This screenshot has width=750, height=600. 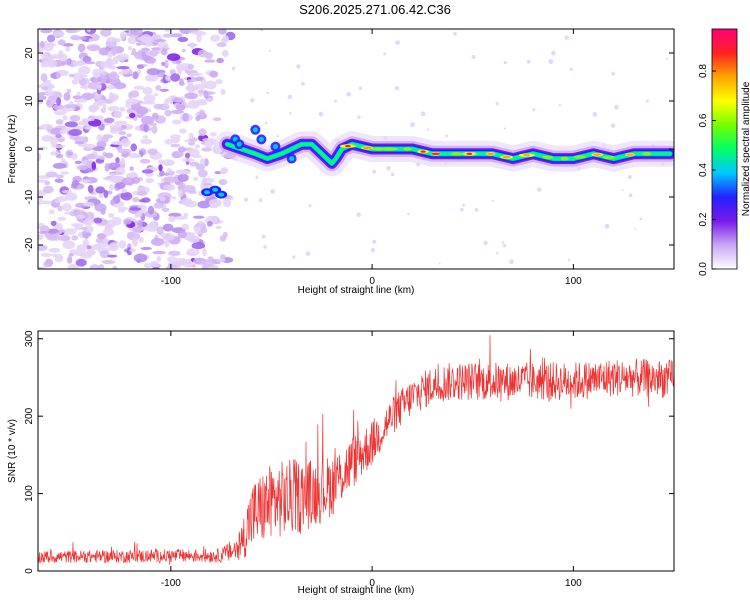 I want to click on chart-title: S206.2025.271.06.42.C36, so click(x=375, y=9).